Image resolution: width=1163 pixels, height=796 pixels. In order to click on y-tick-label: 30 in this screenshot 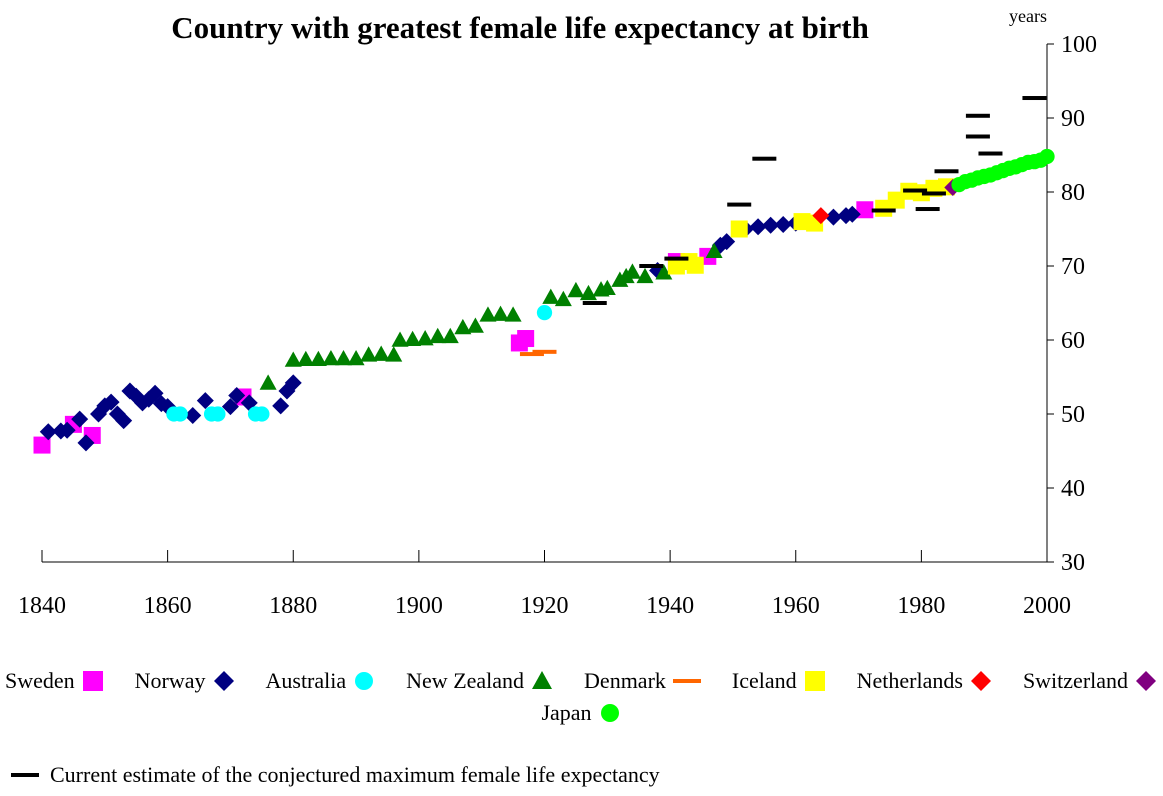, I will do `click(1073, 563)`.